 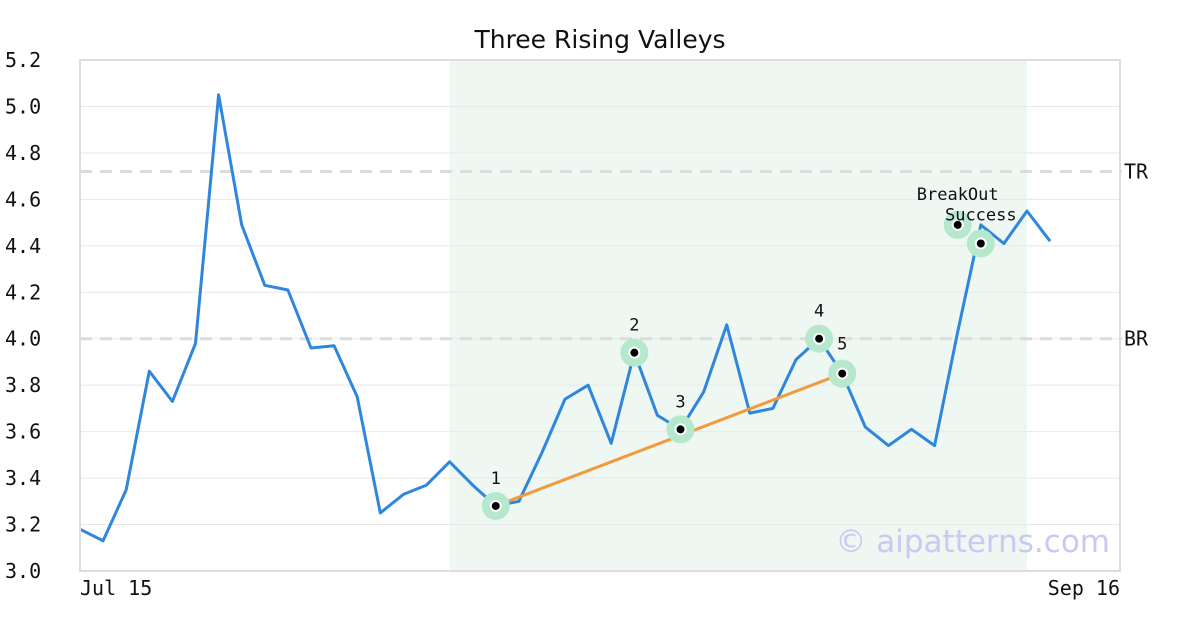 I want to click on x-tick-label: Sep 16, so click(x=1084, y=588).